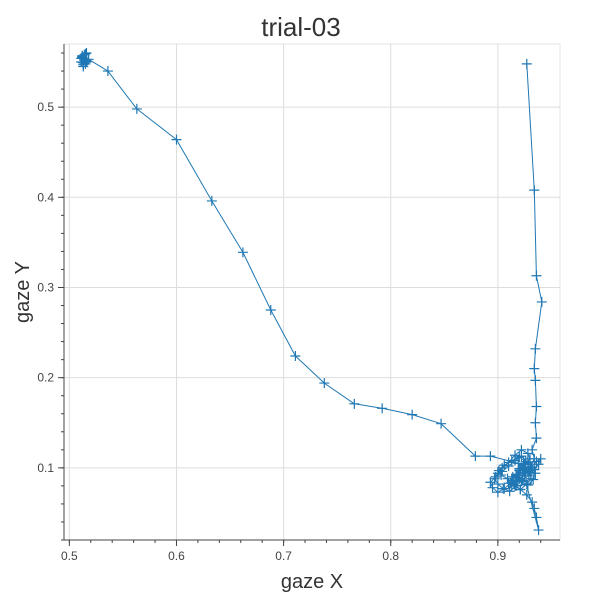  I want to click on x-tick-label: 0.8, so click(390, 556).